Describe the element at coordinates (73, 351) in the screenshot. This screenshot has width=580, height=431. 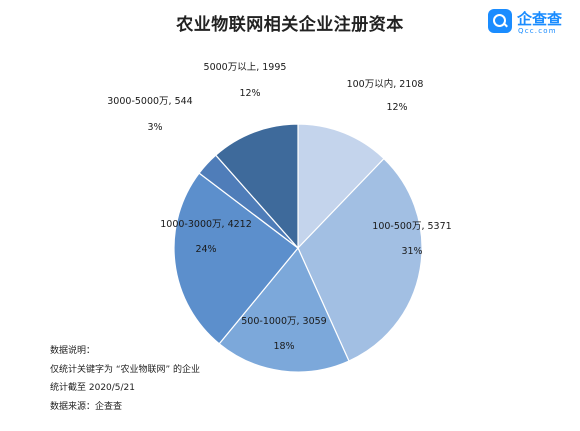
I see `notes-heading: 数据说明：` at that location.